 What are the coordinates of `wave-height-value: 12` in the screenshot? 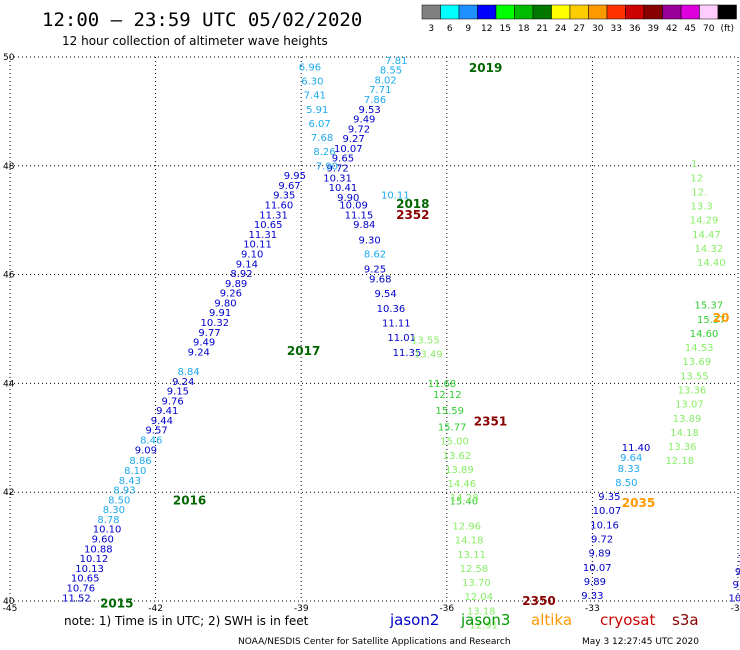 It's located at (696, 178).